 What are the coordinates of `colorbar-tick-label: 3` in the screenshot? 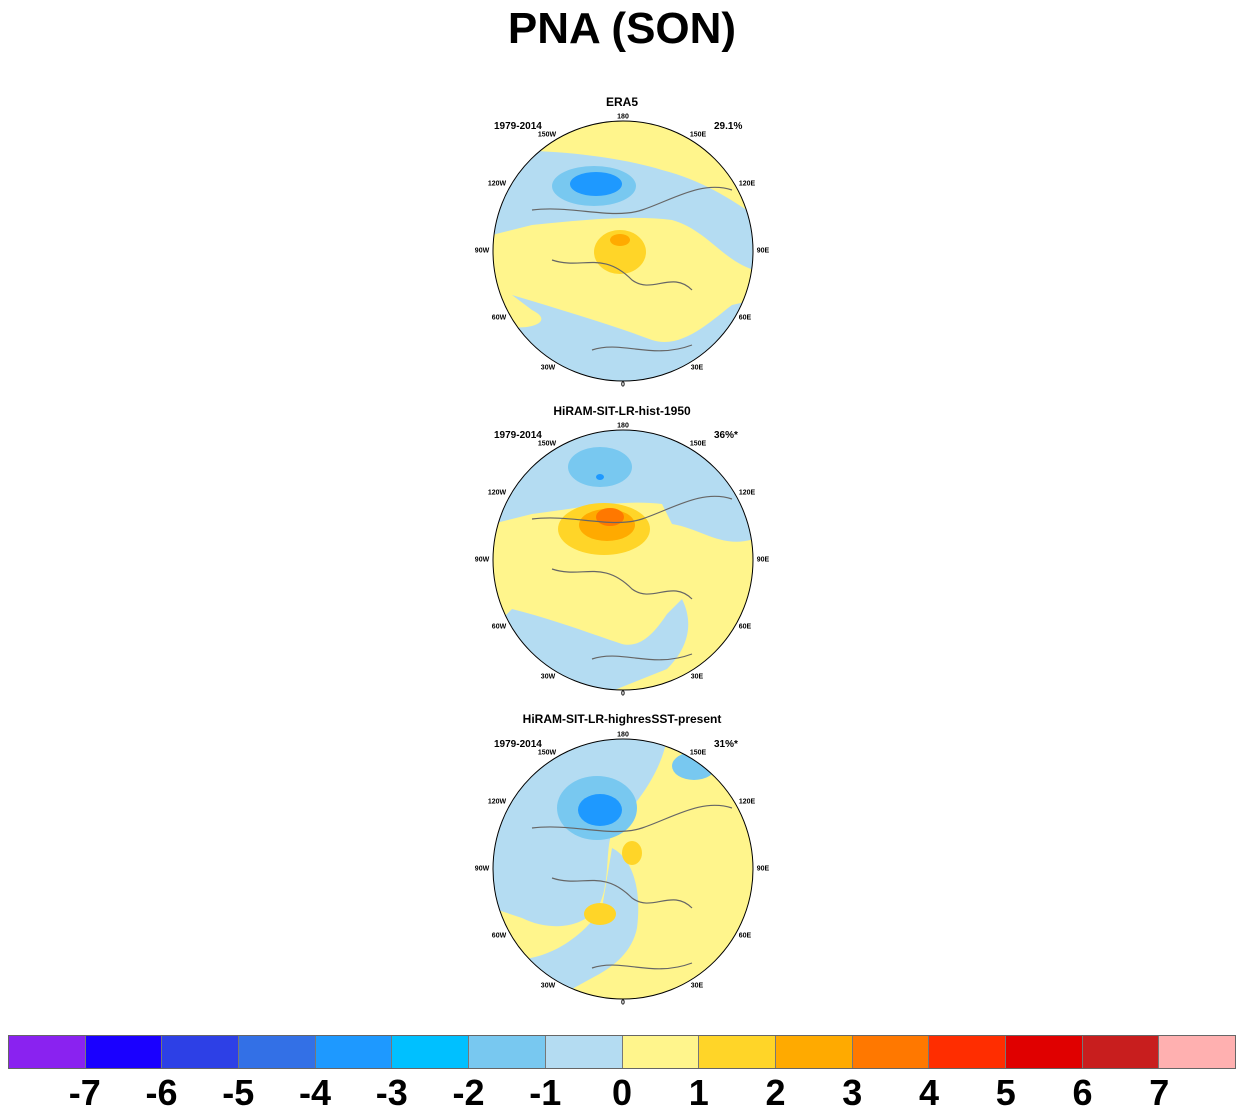 It's located at (852, 1092).